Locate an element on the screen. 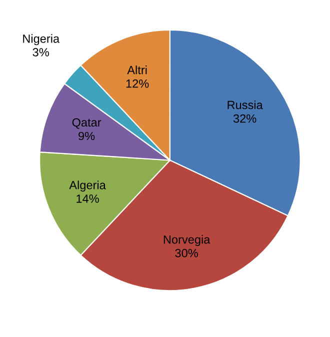 The width and height of the screenshot is (330, 337). data-label: 30% is located at coordinates (186, 253).